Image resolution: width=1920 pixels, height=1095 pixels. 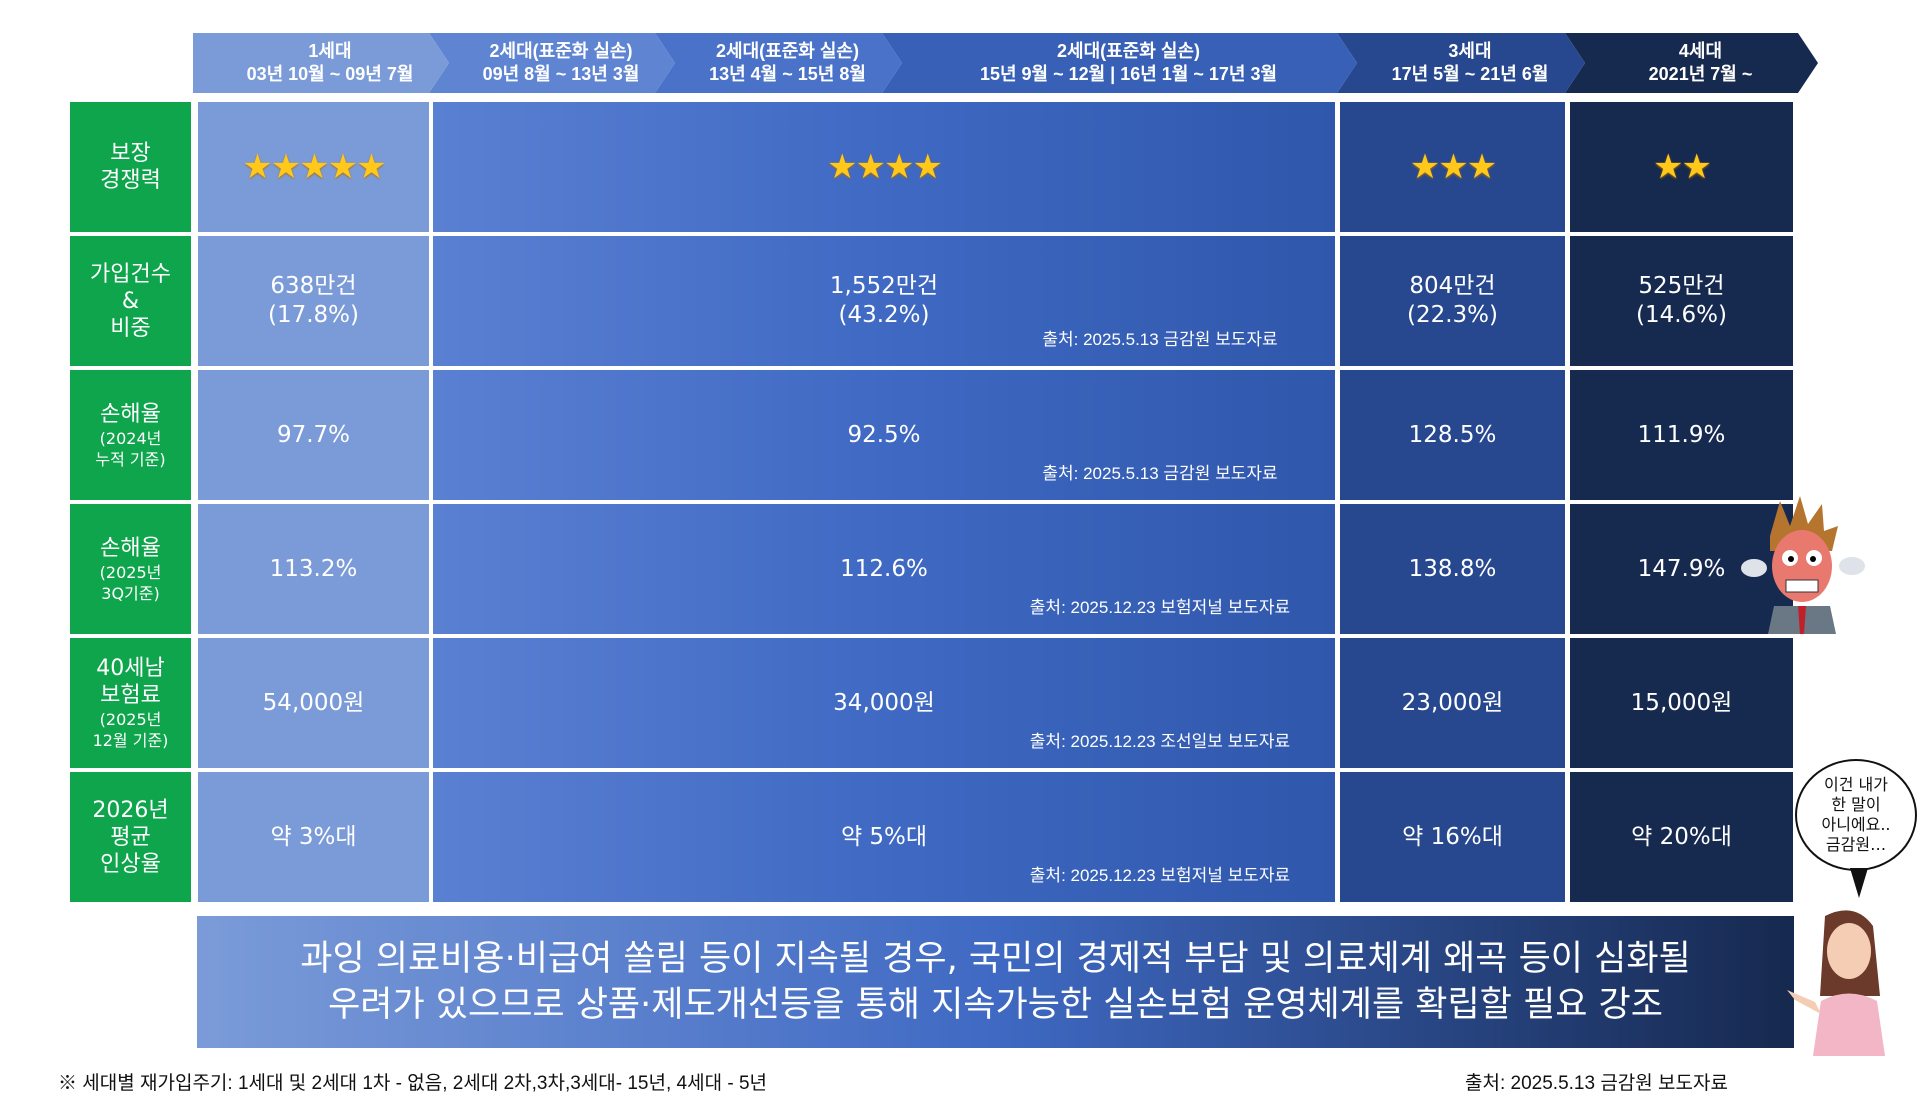 I want to click on row-label-line: 2026년, so click(x=130, y=810).